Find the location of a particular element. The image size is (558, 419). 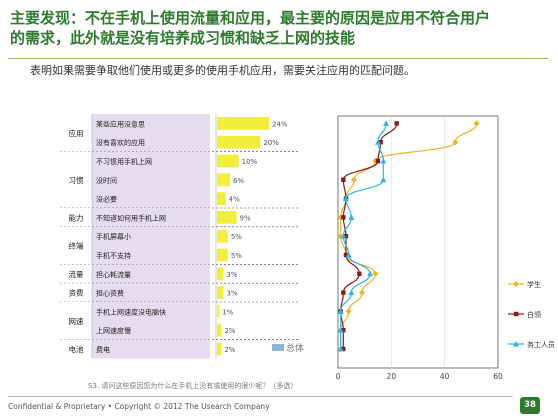

group-label: 习惯 is located at coordinates (76, 180).